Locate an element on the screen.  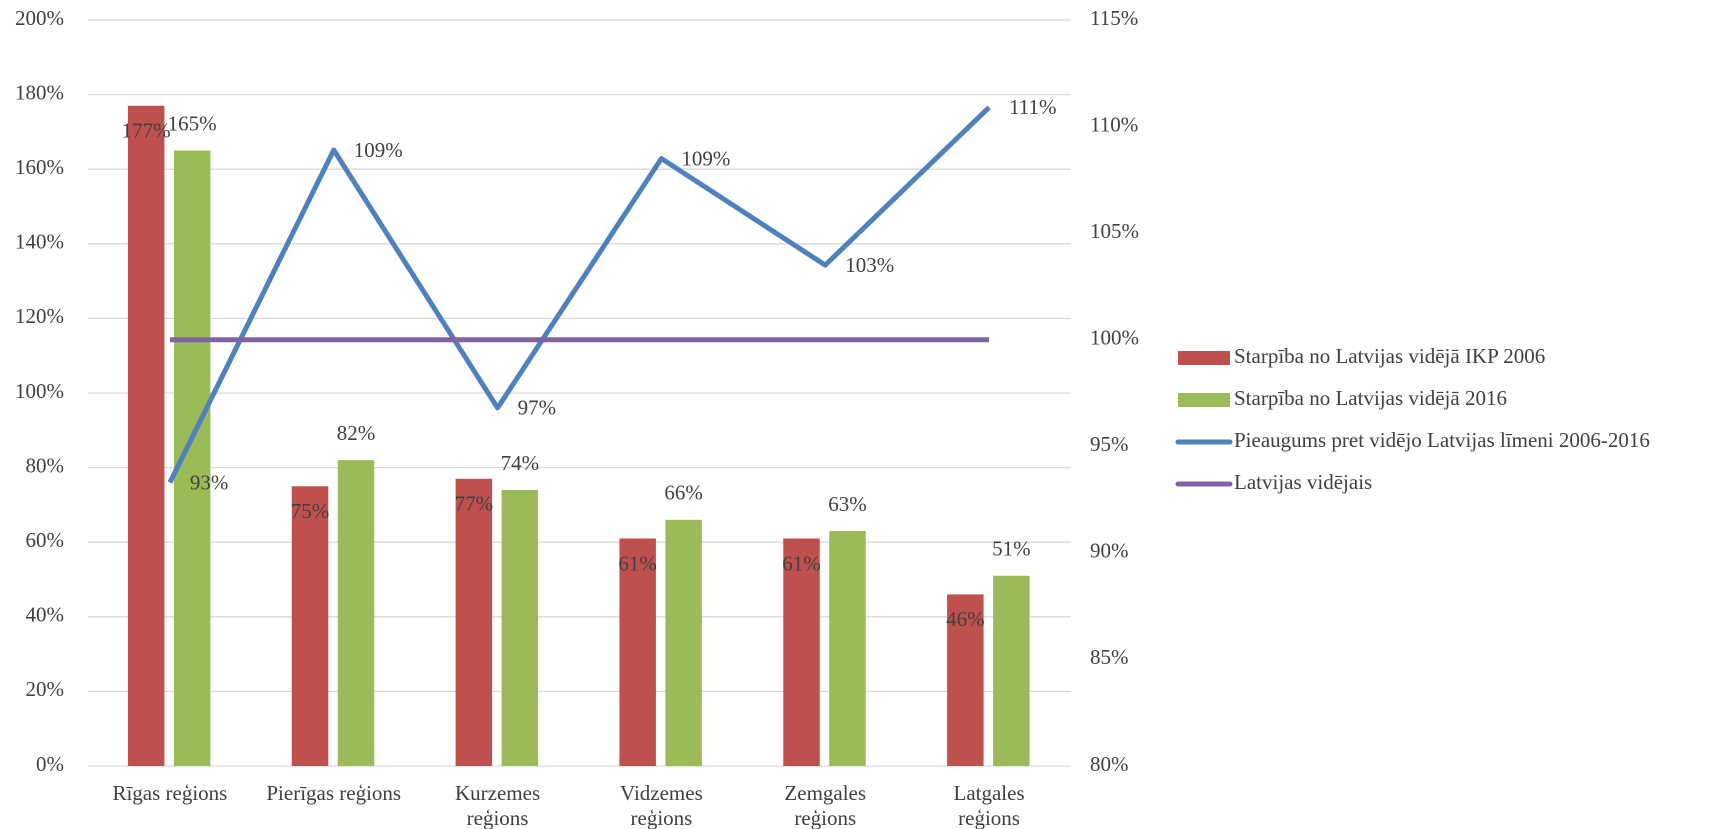
y-tick-label: 140% is located at coordinates (39, 242).